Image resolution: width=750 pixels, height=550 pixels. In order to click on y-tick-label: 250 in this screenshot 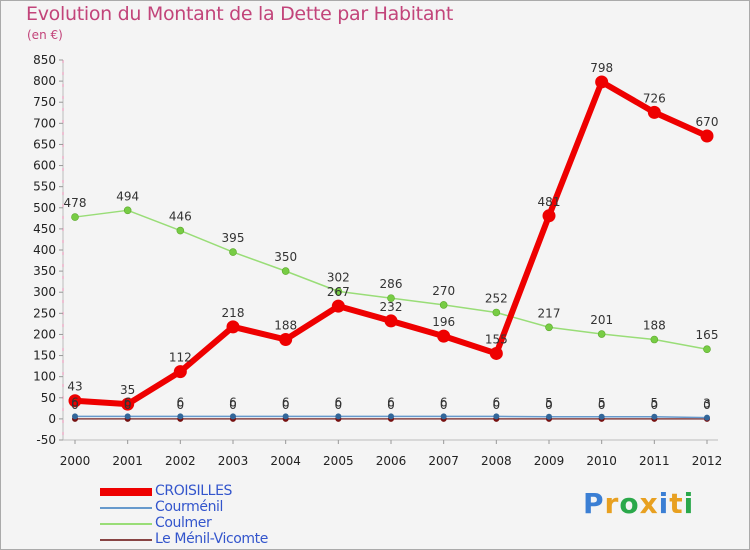, I will do `click(44, 313)`.